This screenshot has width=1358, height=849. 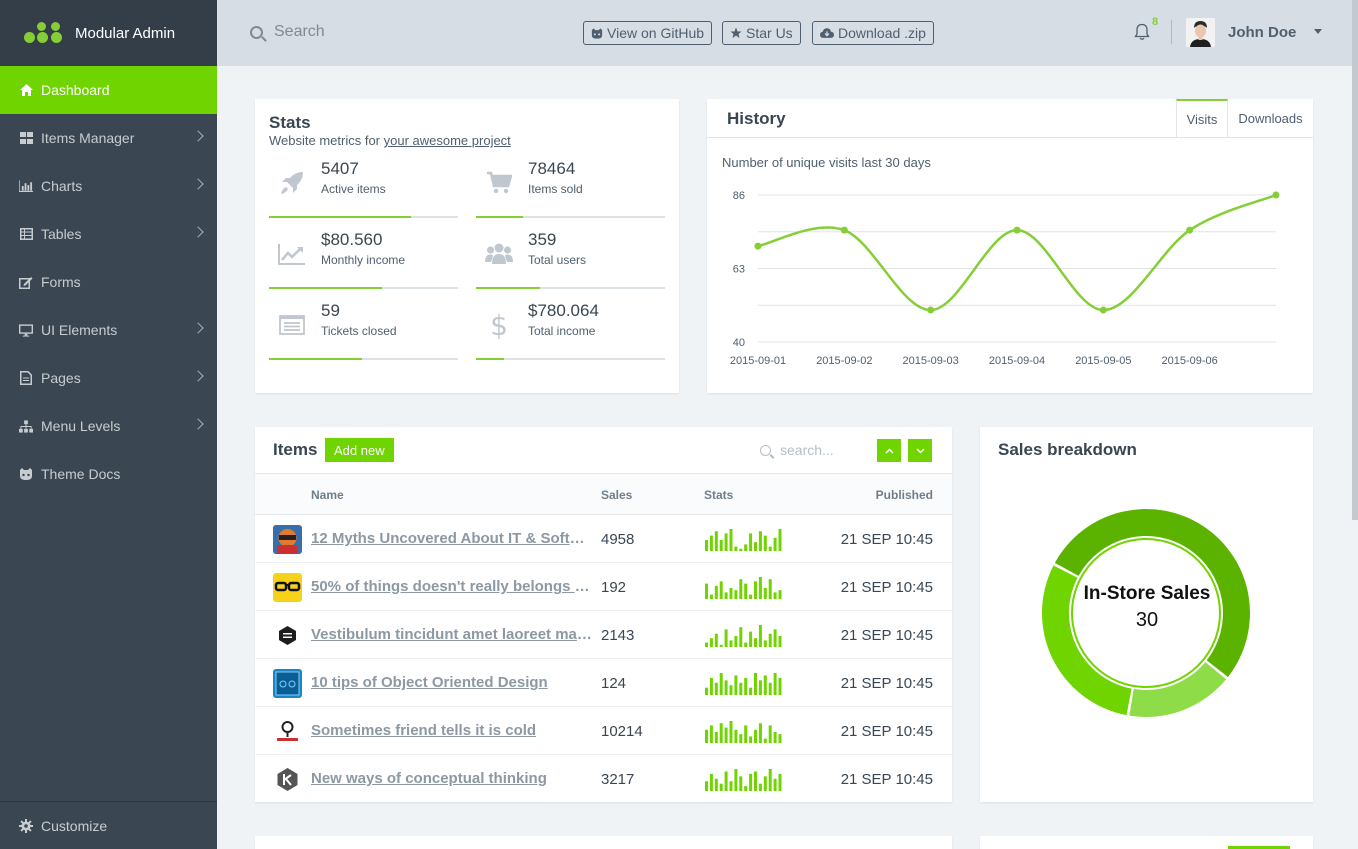 What do you see at coordinates (26, 234) in the screenshot?
I see `table-icon` at bounding box center [26, 234].